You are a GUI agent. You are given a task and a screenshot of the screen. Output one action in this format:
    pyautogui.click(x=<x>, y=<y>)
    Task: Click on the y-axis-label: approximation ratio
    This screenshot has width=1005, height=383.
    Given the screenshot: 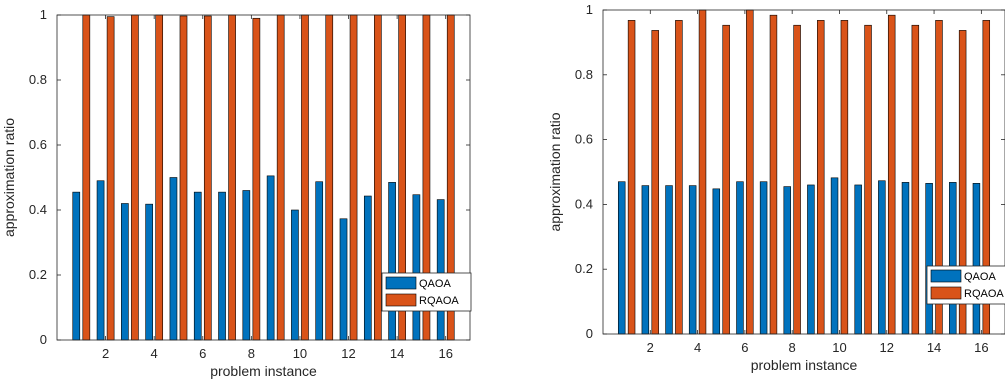 What is the action you would take?
    pyautogui.click(x=555, y=171)
    